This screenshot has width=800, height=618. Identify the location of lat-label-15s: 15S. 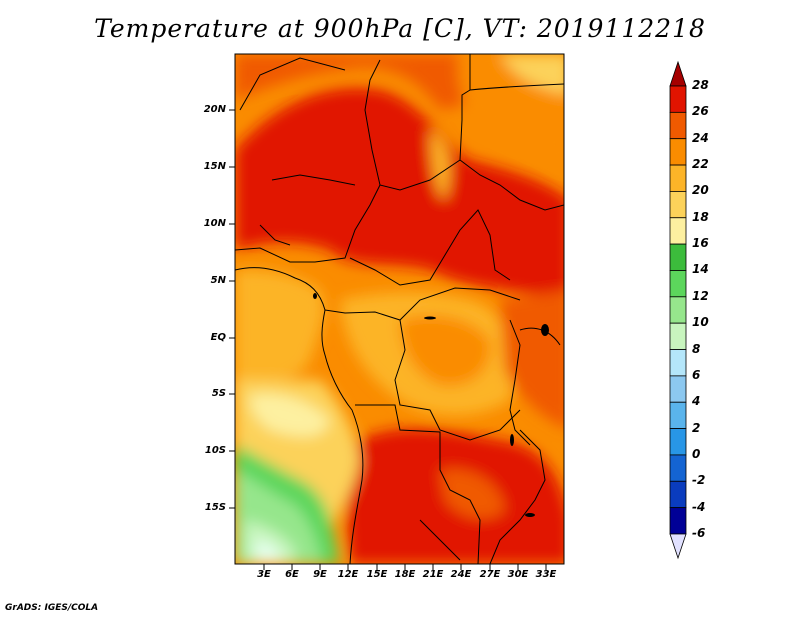
(215, 507).